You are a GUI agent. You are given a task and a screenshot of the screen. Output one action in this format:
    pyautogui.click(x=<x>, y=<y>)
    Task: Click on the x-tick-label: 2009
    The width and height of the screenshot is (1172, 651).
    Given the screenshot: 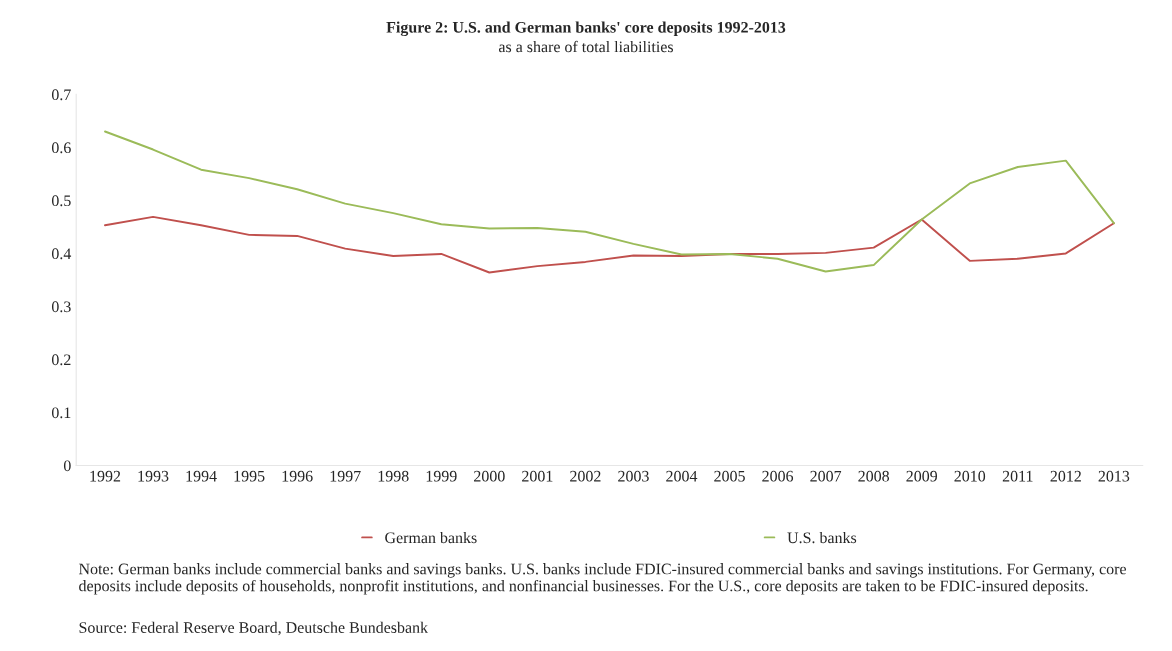 What is the action you would take?
    pyautogui.click(x=922, y=476)
    